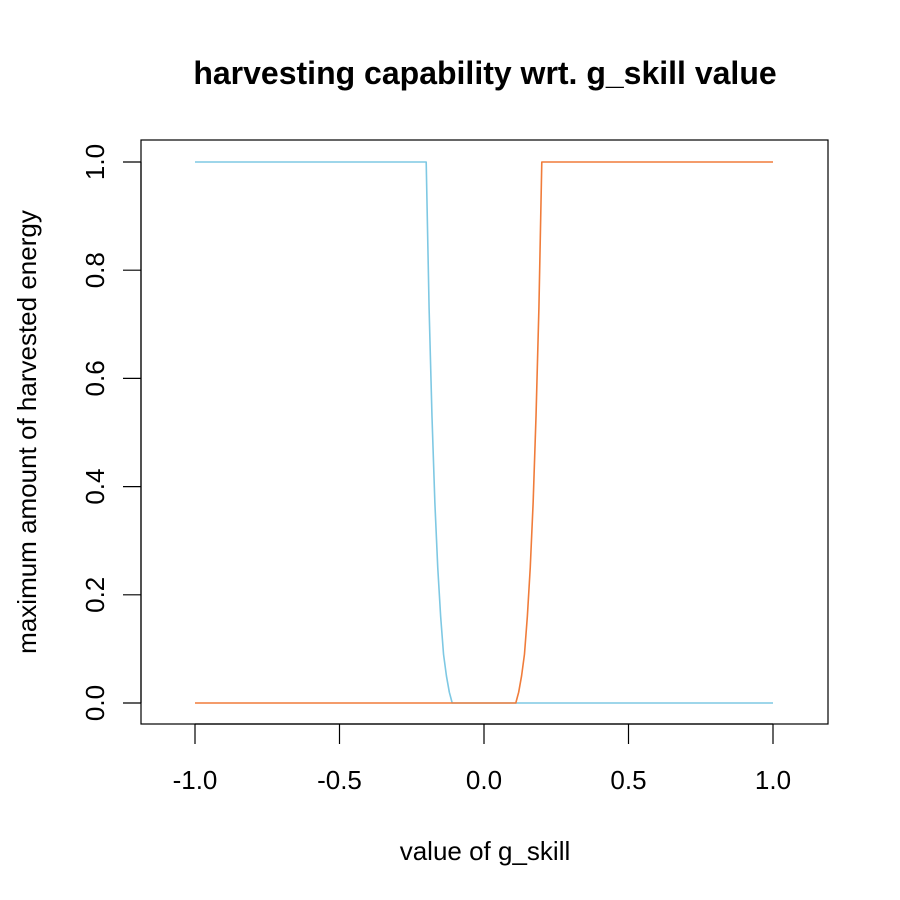 The width and height of the screenshot is (900, 900). Describe the element at coordinates (339, 780) in the screenshot. I see `x-tick-label: -0.5` at that location.